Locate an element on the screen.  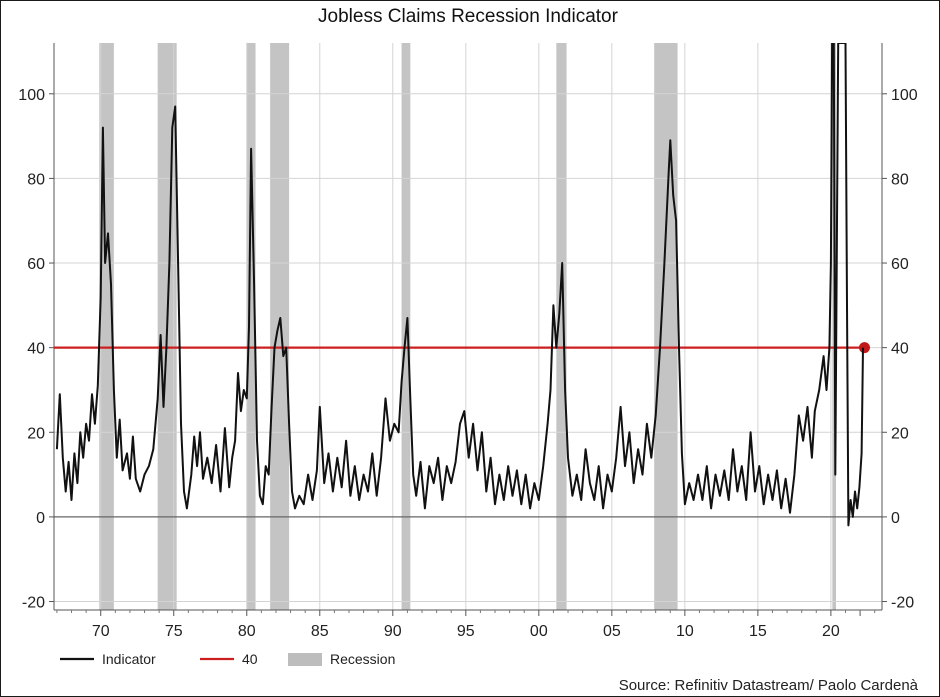
y-ticks-left: 100 80 60 40 20 0 -20 is located at coordinates (36, 349).